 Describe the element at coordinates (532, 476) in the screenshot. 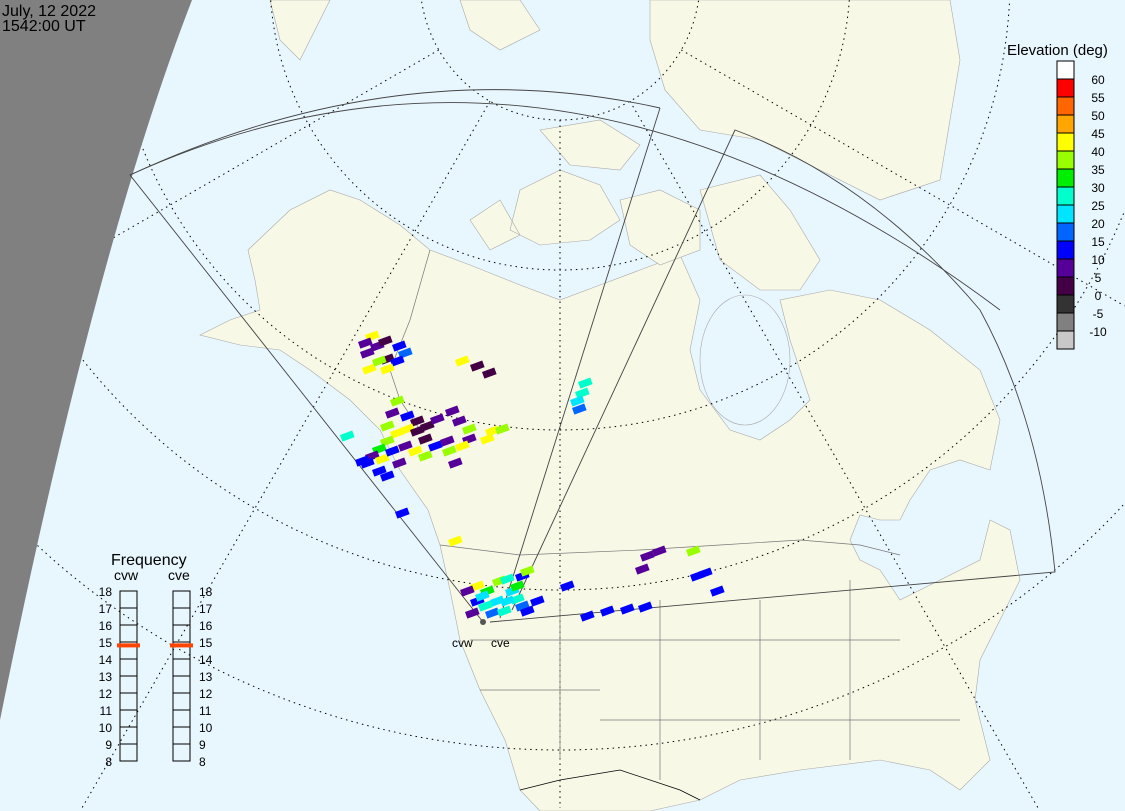

I see `scatter-cells` at that location.